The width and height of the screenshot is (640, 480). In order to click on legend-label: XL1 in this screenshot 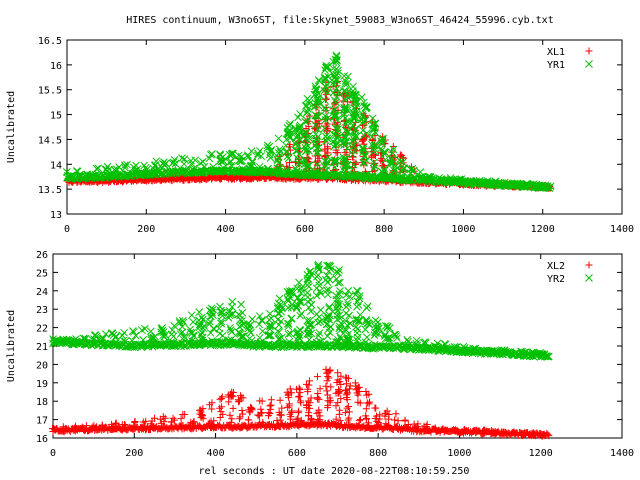, I will do `click(556, 52)`.